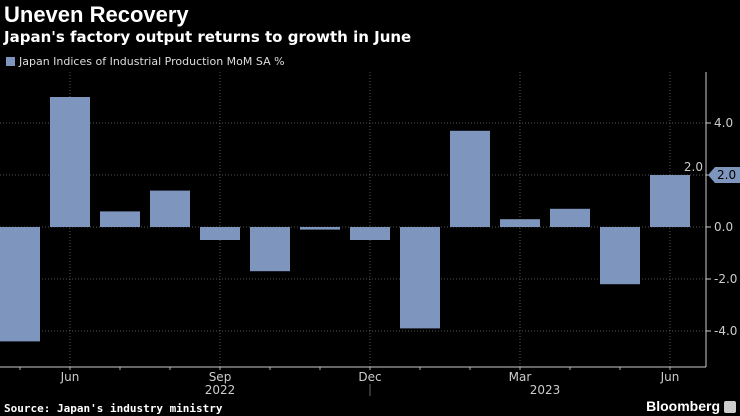 The image size is (740, 416). What do you see at coordinates (683, 406) in the screenshot?
I see `bloomberg-logo: Bloomberg` at bounding box center [683, 406].